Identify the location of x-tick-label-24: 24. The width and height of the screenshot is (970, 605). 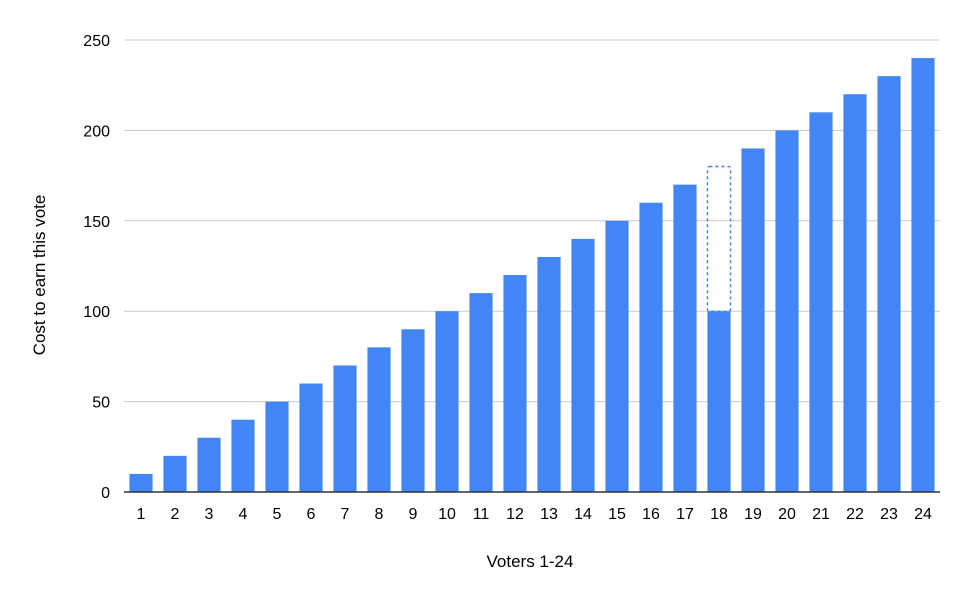
(923, 514).